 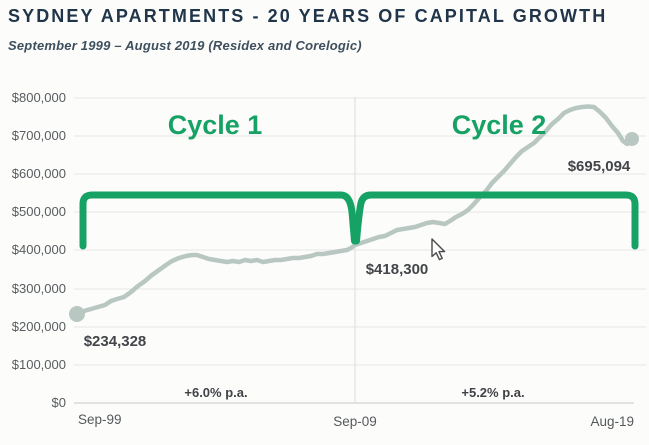 What do you see at coordinates (115, 341) in the screenshot?
I see `start-value-label: $234,328` at bounding box center [115, 341].